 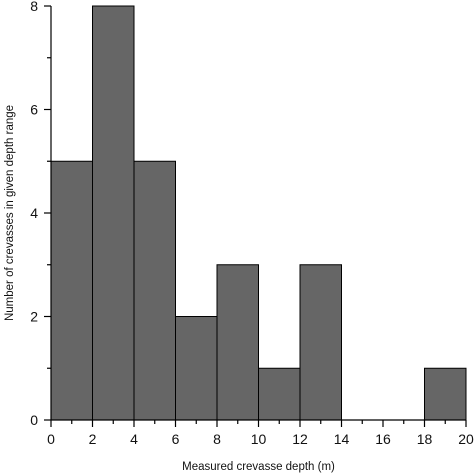 I want to click on y-tick-label-0: 0, so click(x=34, y=420).